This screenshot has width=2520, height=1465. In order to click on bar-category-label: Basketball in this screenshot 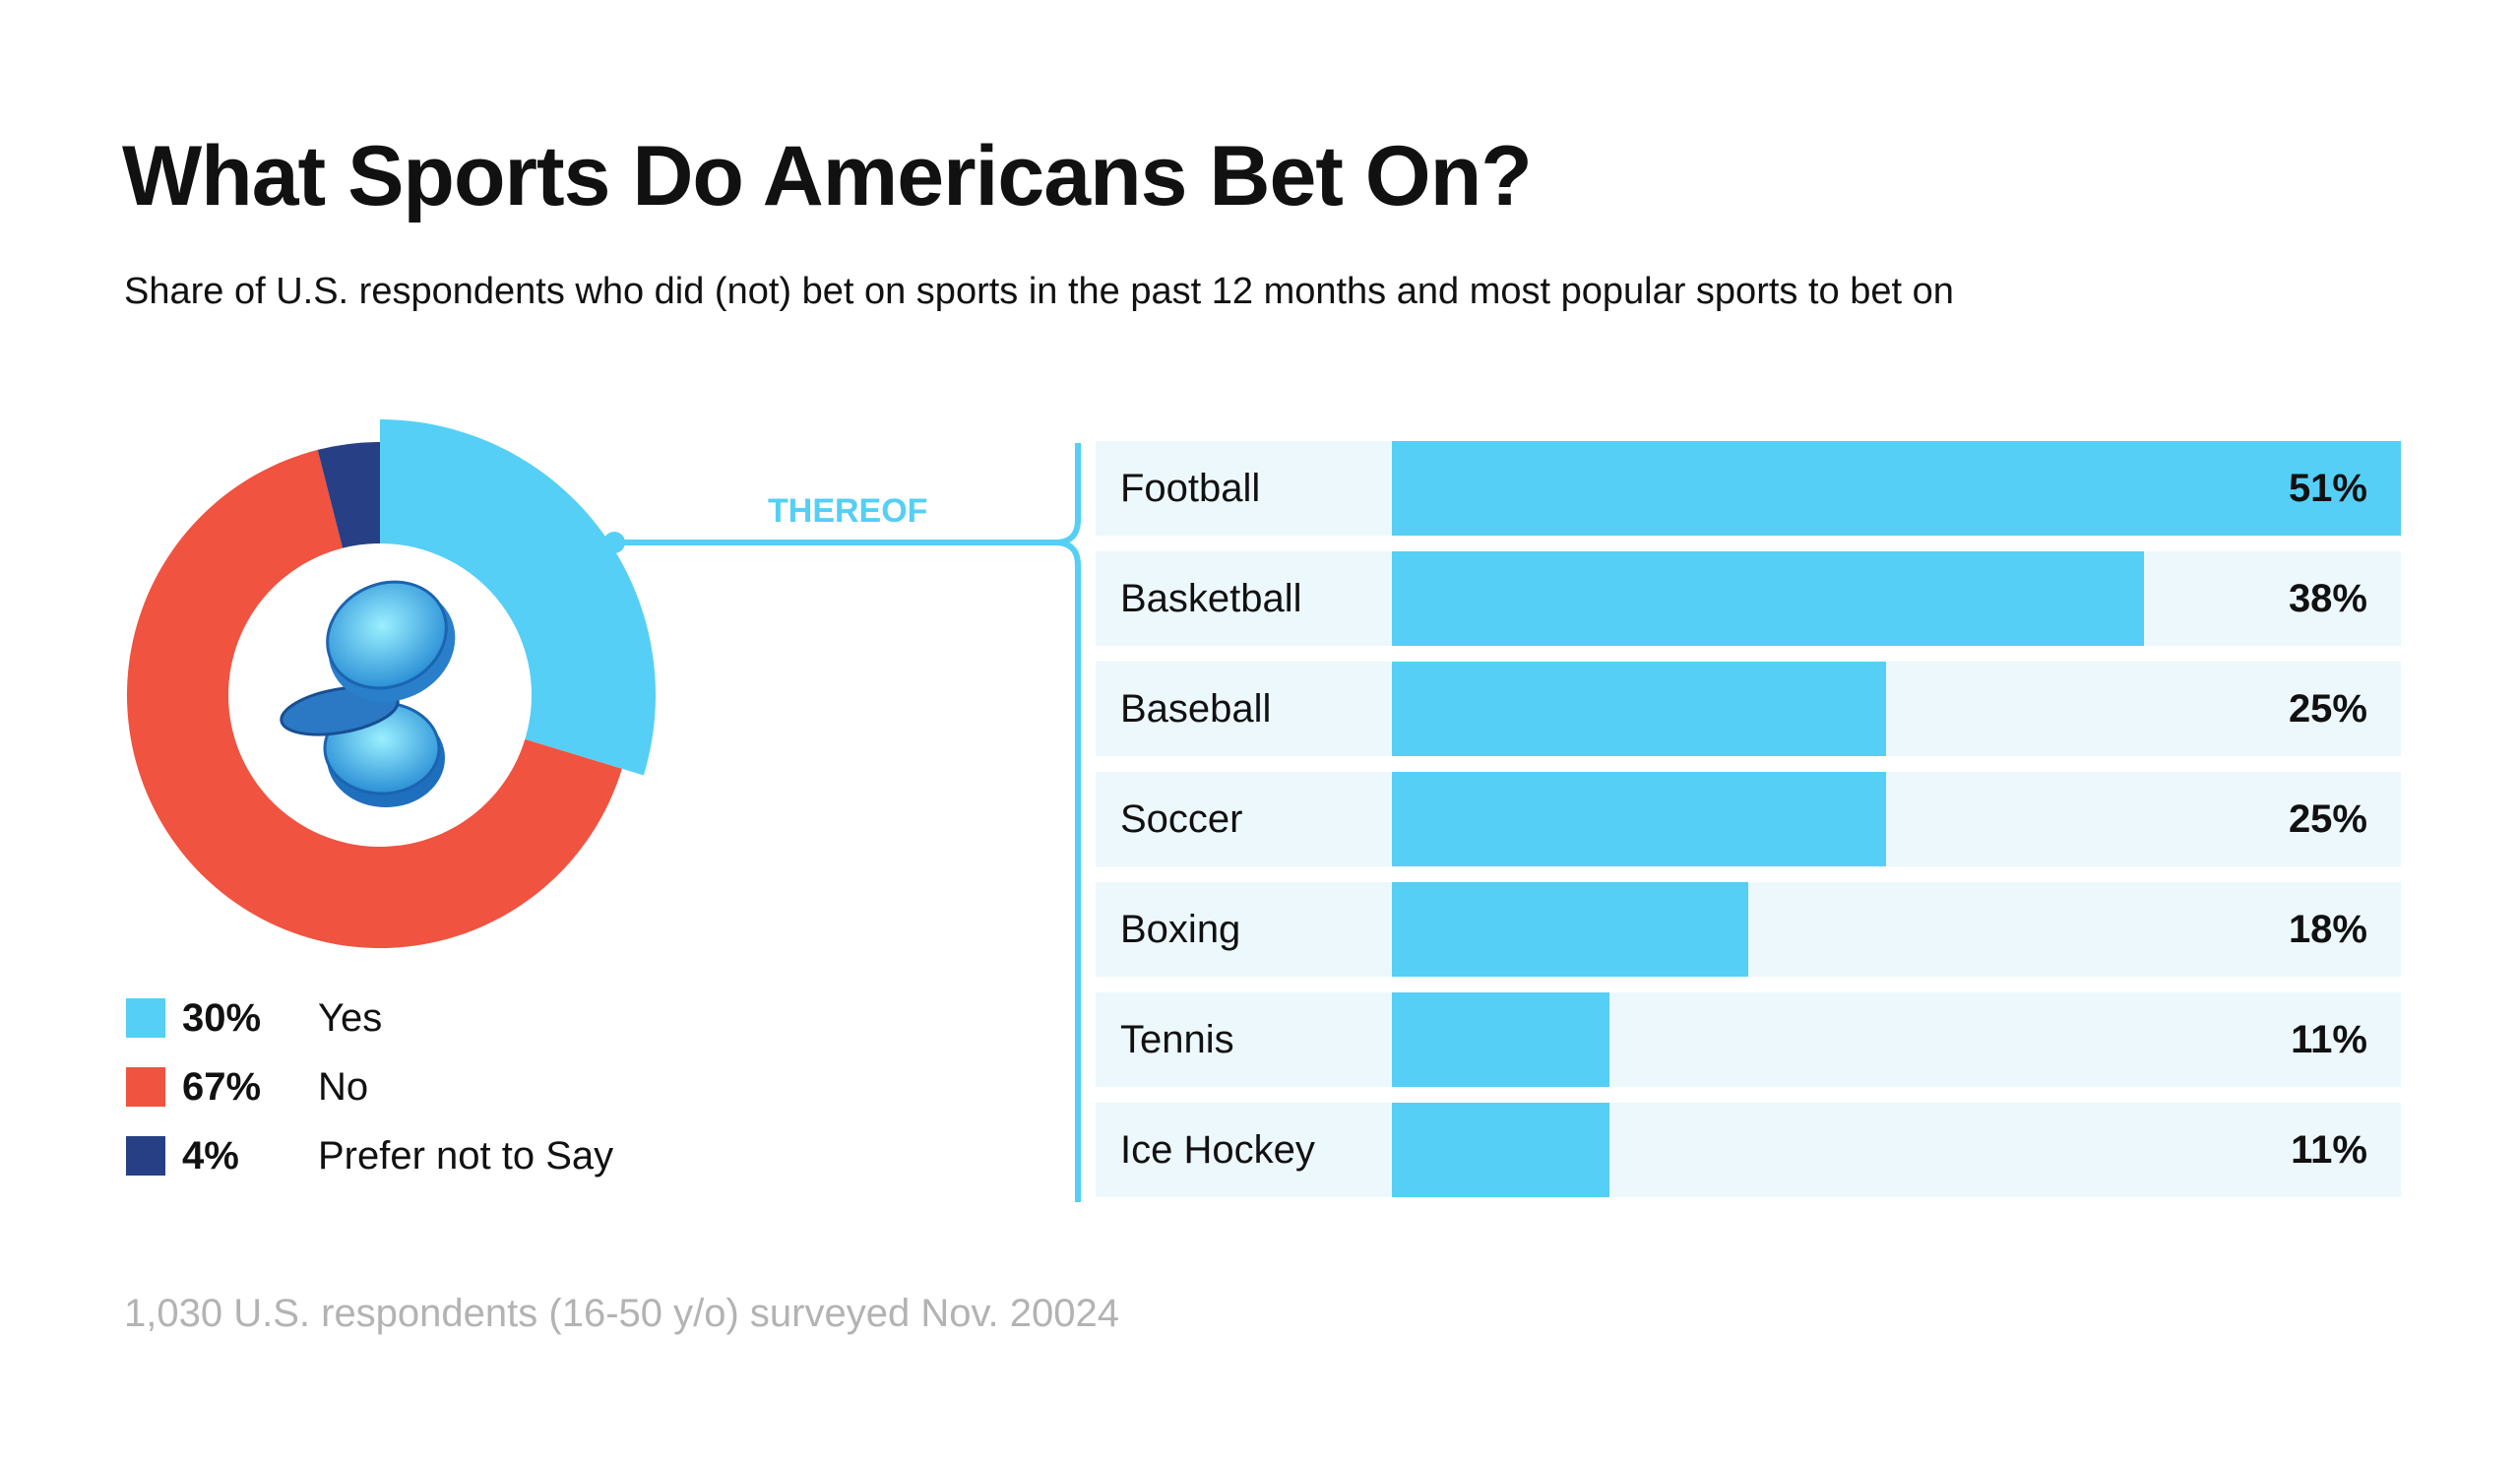, I will do `click(1211, 598)`.